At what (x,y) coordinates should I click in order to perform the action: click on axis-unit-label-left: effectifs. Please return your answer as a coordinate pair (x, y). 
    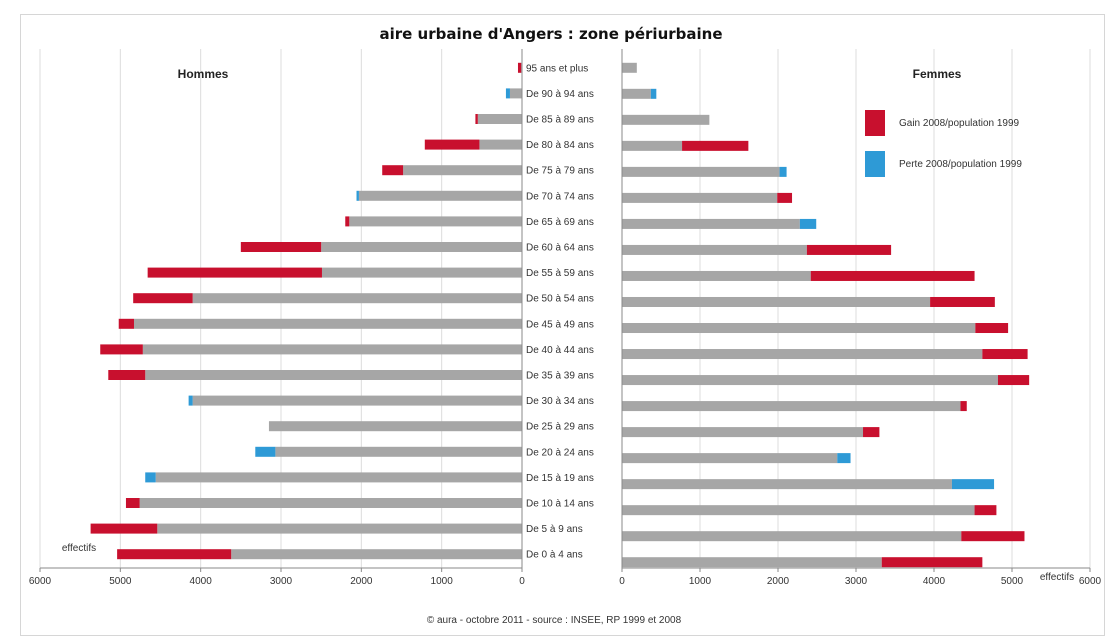
    Looking at the image, I should click on (79, 548).